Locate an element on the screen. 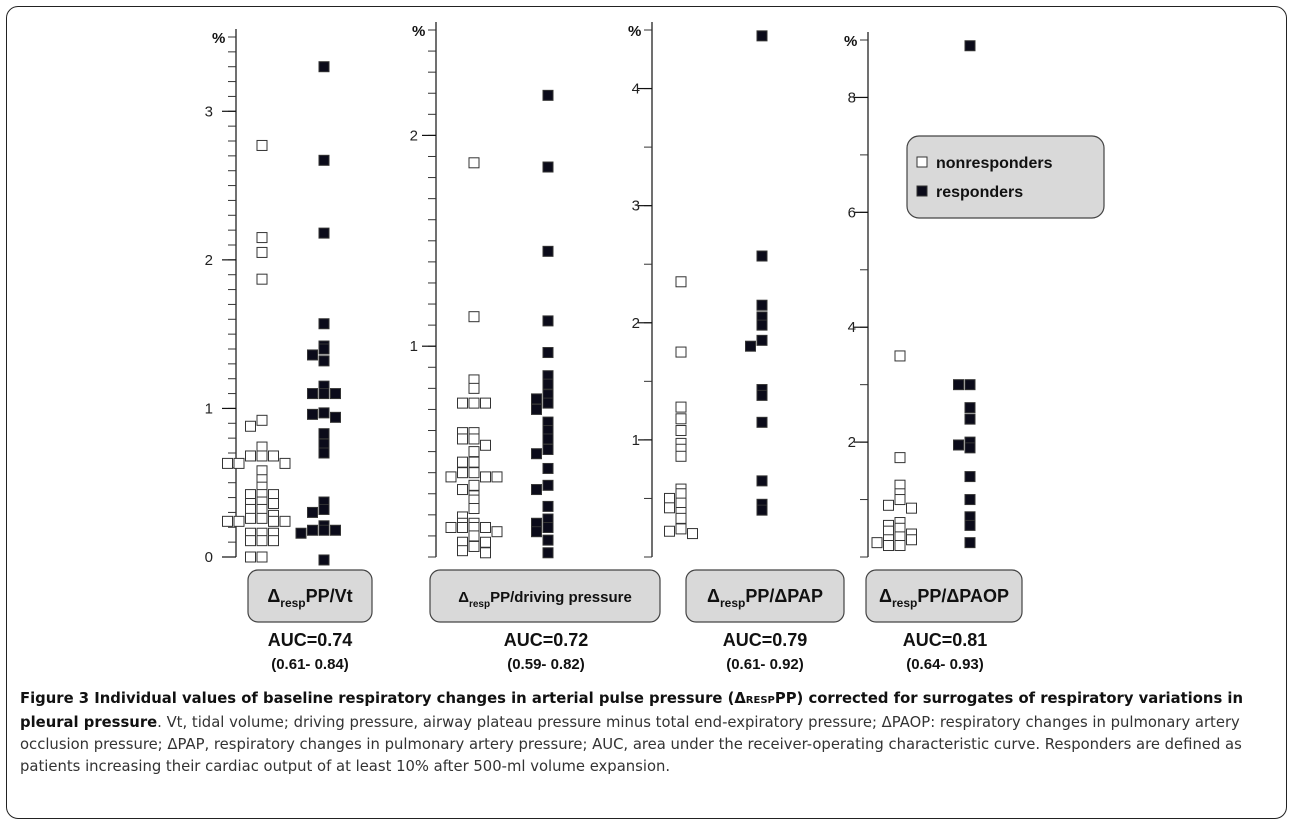  auc-value: AUC=0.72 is located at coordinates (546, 640).